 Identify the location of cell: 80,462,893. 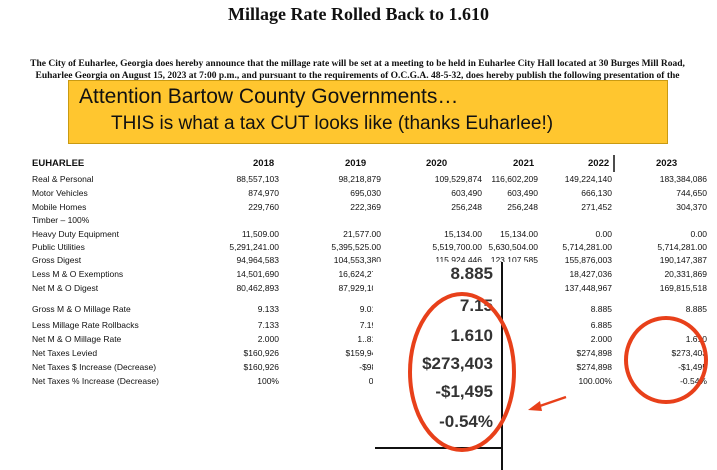
(257, 288).